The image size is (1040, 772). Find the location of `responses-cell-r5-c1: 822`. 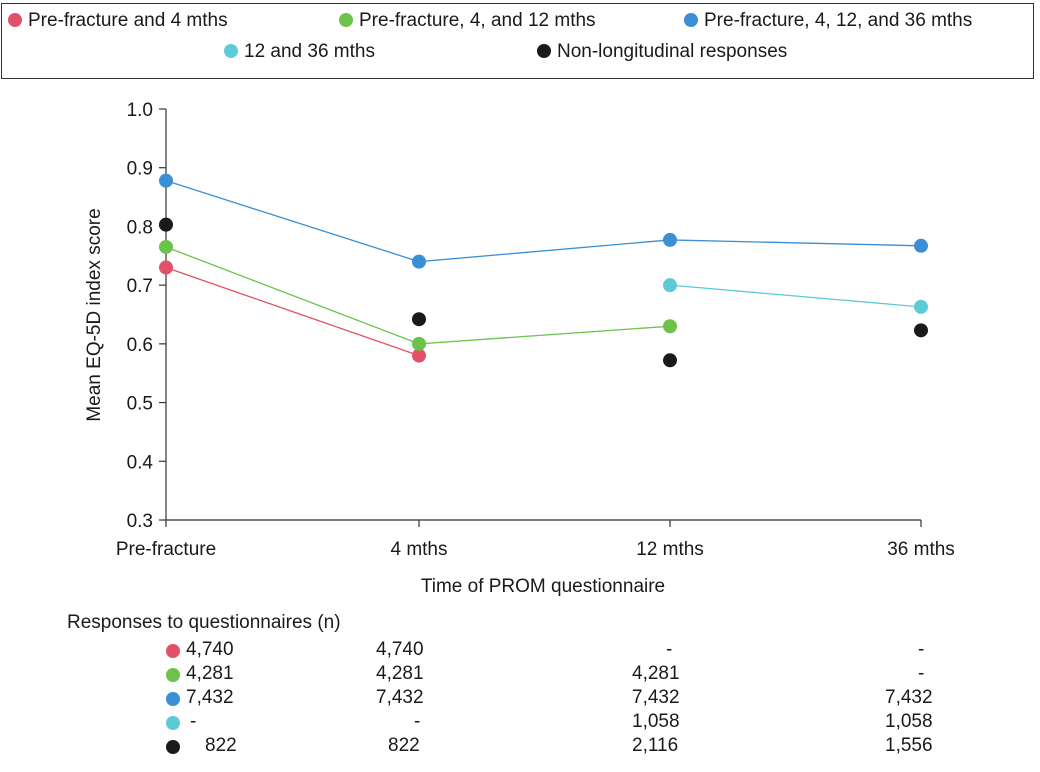

responses-cell-r5-c1: 822 is located at coordinates (221, 745).